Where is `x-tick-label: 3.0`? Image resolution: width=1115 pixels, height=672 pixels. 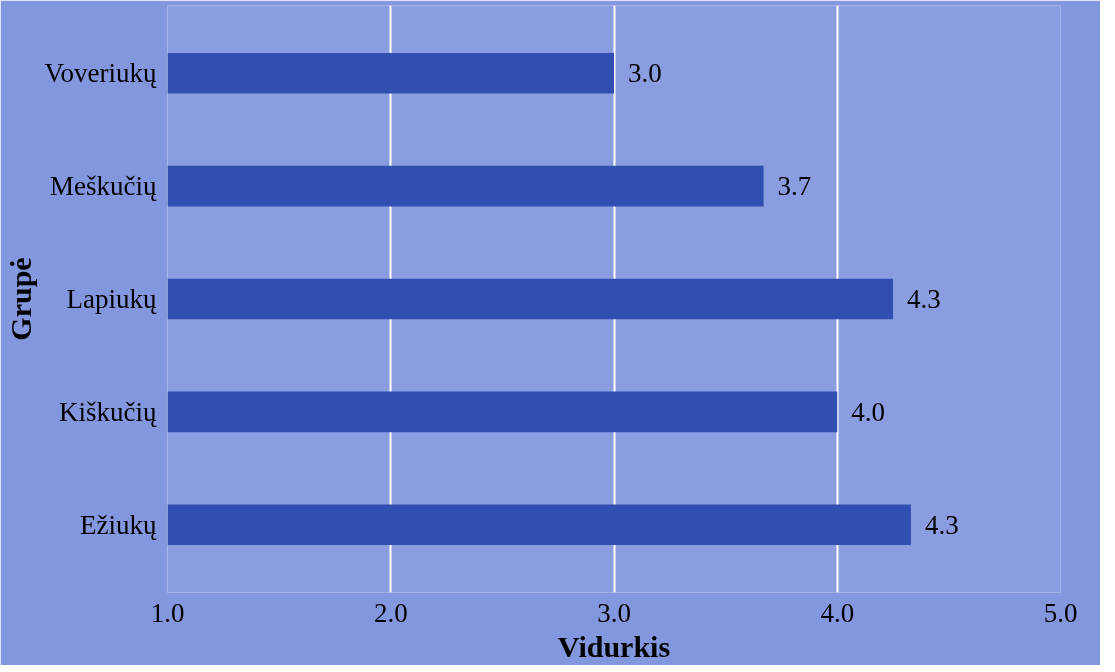
x-tick-label: 3.0 is located at coordinates (614, 612).